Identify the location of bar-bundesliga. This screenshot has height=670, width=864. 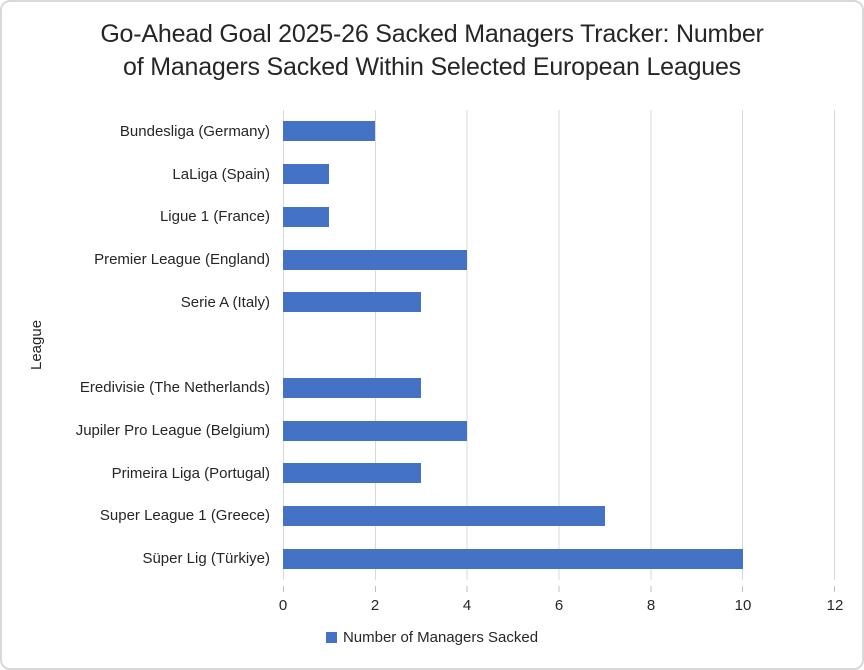
(329, 131).